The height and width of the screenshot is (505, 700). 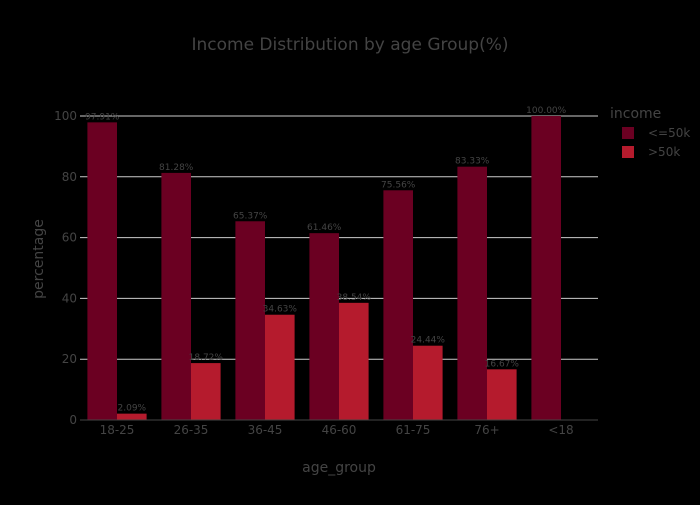 What do you see at coordinates (69, 238) in the screenshot?
I see `y-tick-label: 60` at bounding box center [69, 238].